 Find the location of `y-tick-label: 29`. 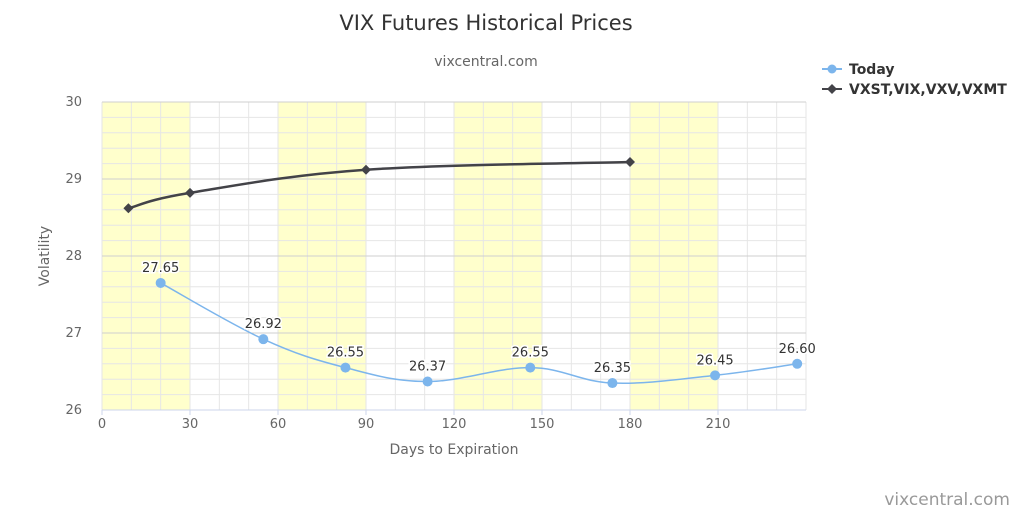

y-tick-label: 29 is located at coordinates (73, 179).